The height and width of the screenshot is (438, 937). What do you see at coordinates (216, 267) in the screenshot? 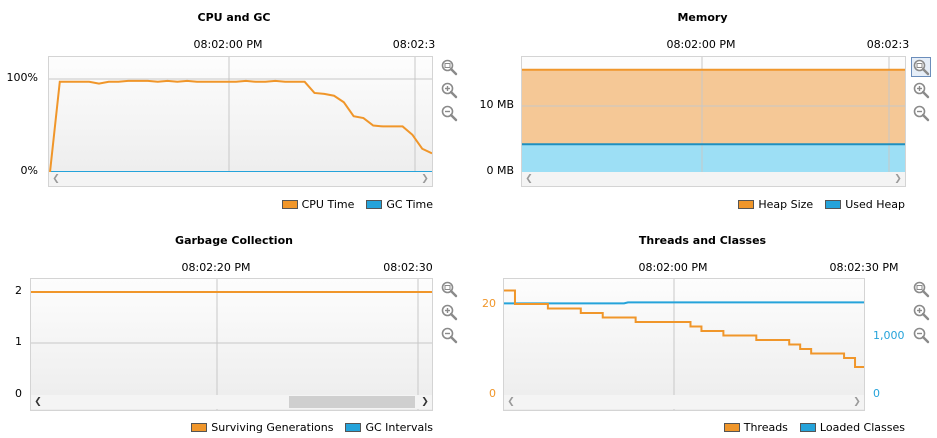
I see `time-label: 08:02:20 PM` at bounding box center [216, 267].